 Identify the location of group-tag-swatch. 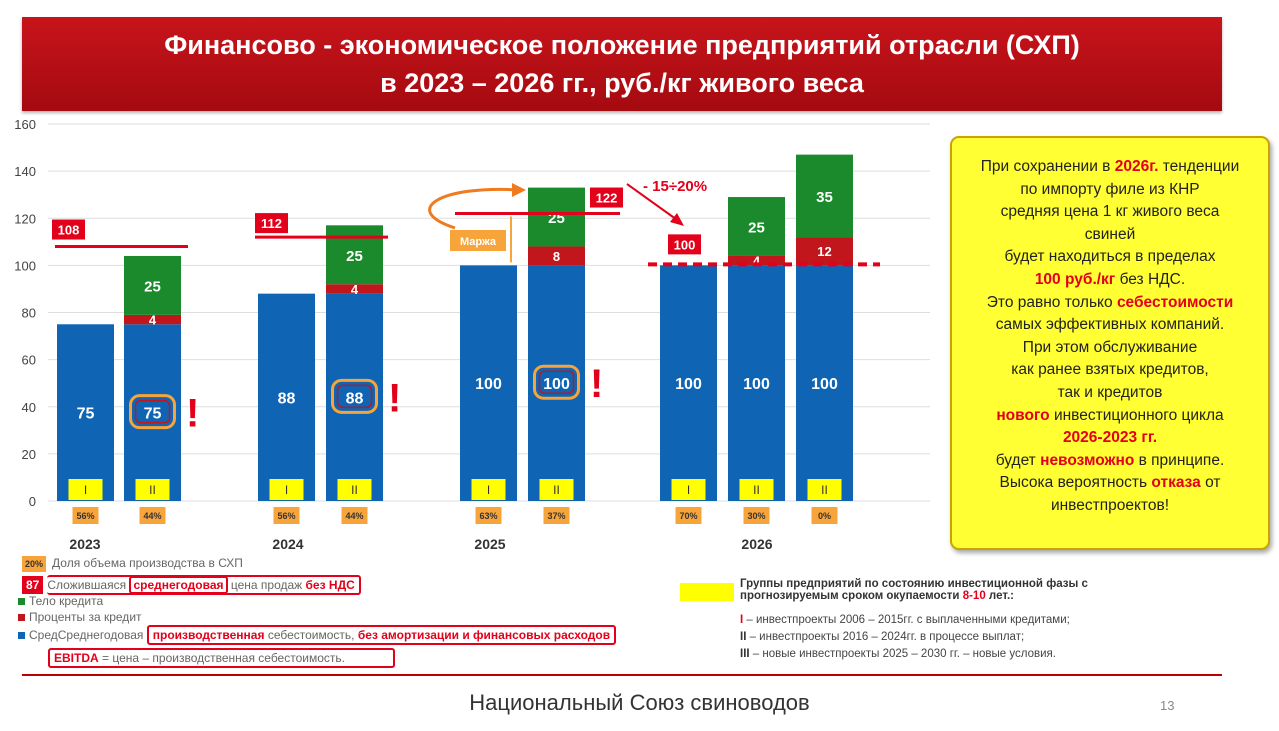
(707, 592).